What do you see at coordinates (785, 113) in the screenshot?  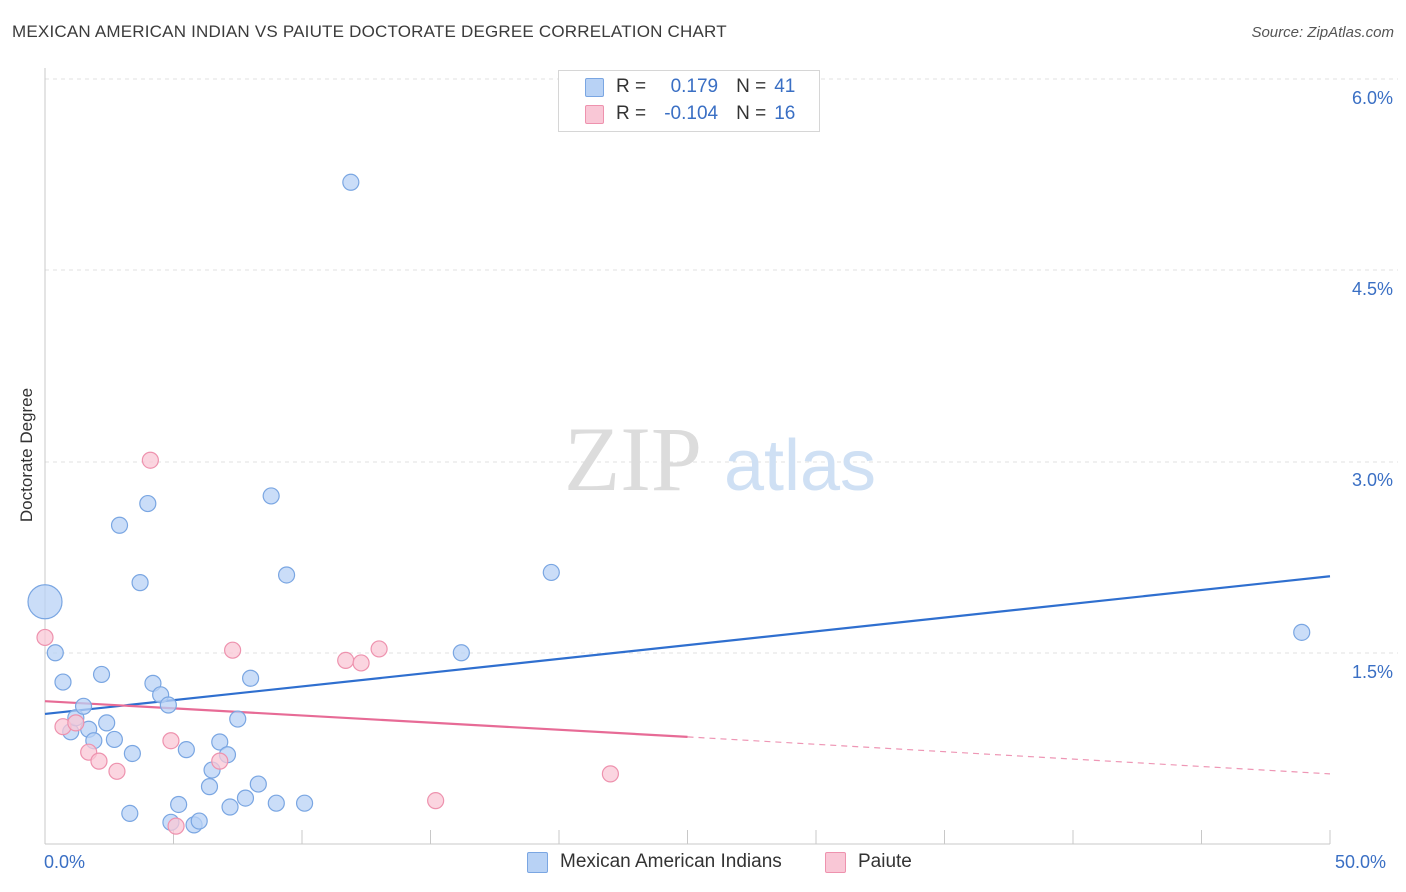 I see `legend-n-value: 16` at bounding box center [785, 113].